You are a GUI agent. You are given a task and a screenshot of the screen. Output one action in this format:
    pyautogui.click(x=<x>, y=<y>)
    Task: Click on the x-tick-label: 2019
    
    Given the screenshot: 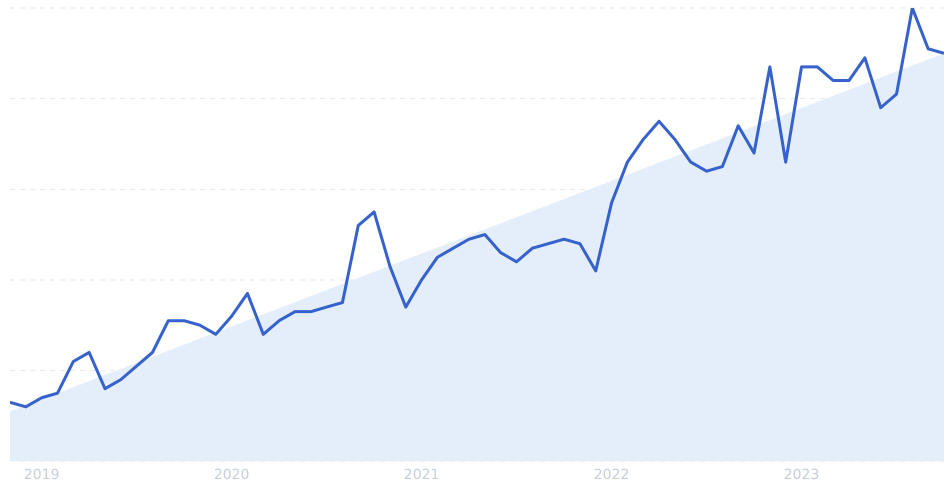 What is the action you would take?
    pyautogui.click(x=42, y=475)
    